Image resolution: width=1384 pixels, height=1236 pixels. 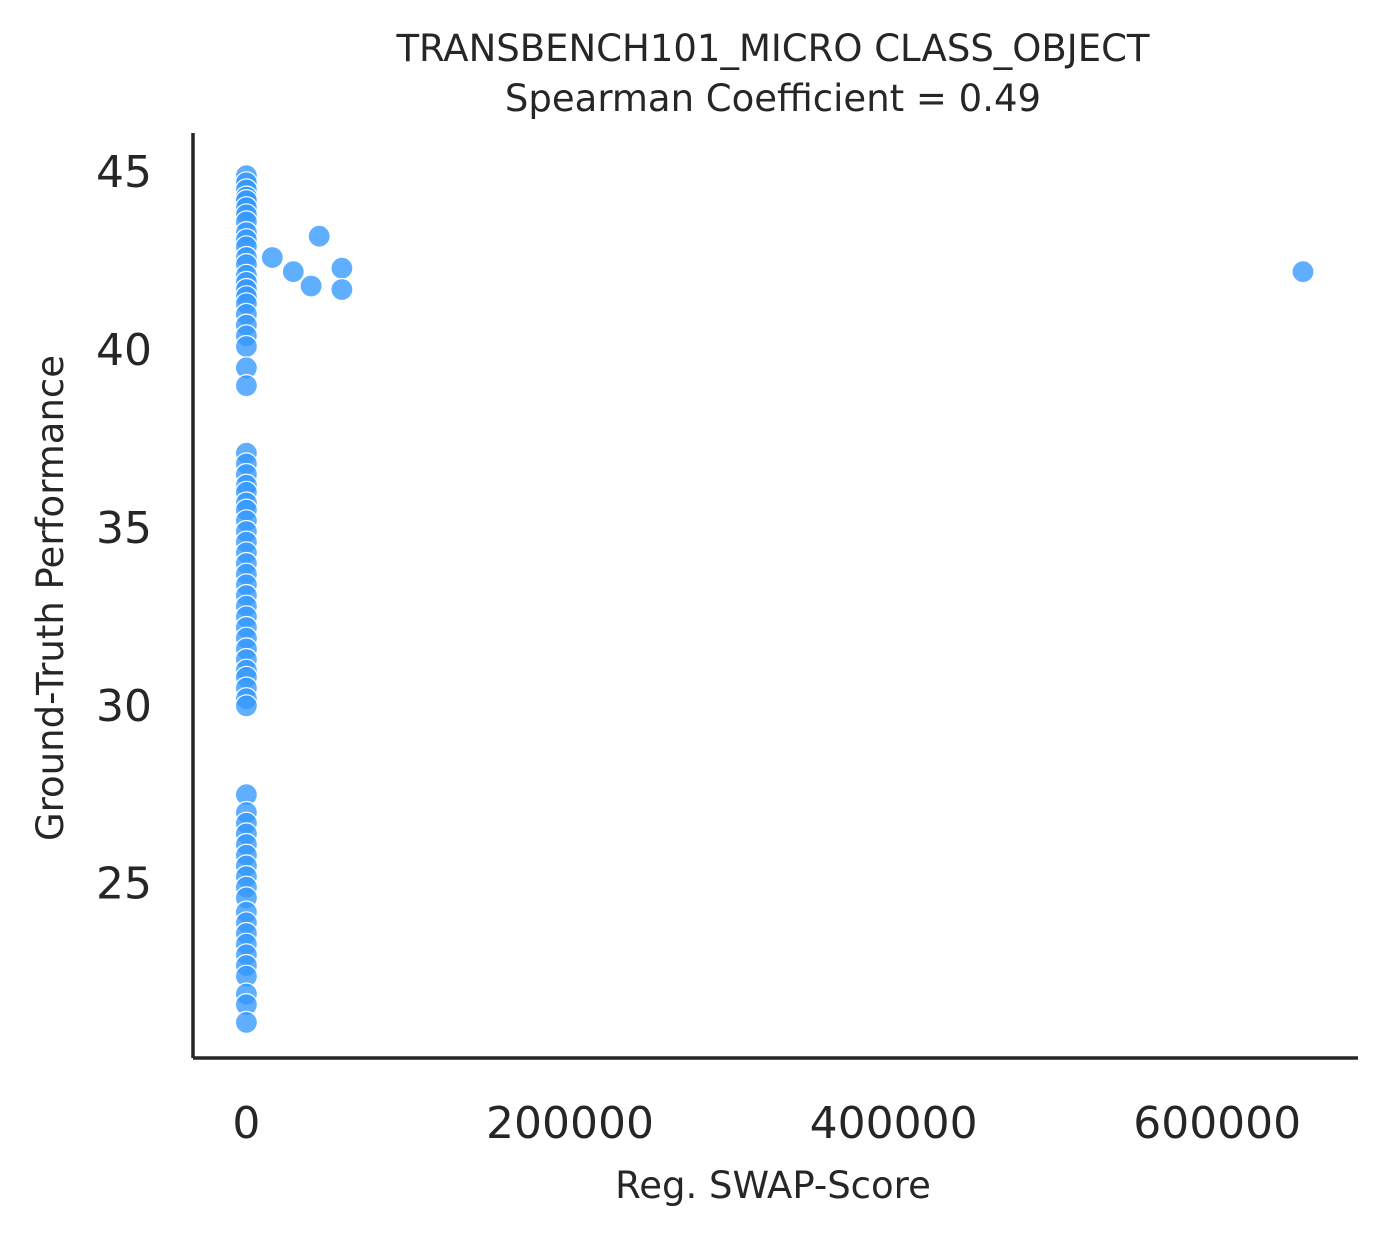 I want to click on y-tick-label: 40, so click(x=124, y=350).